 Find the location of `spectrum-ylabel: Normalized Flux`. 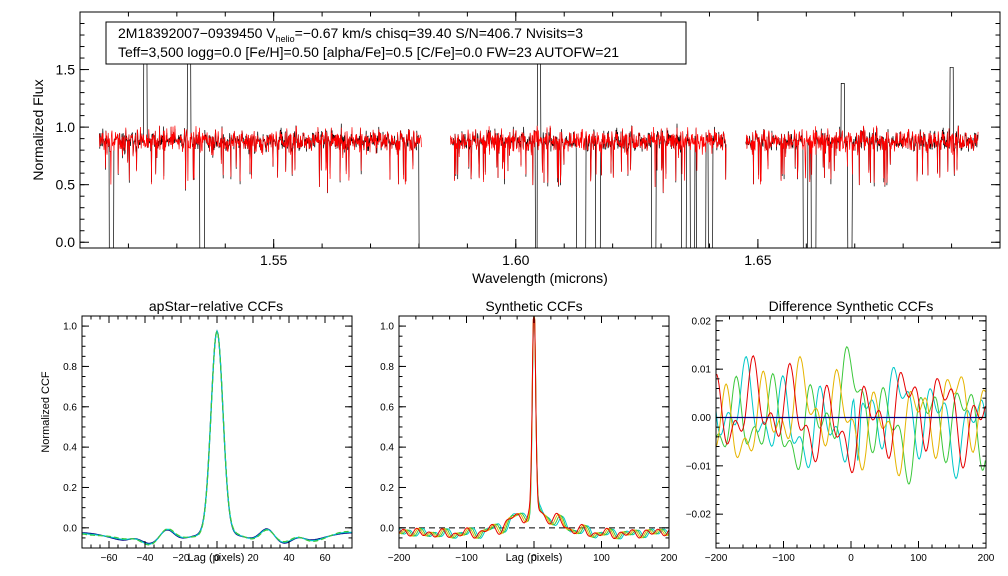

spectrum-ylabel: Normalized Flux is located at coordinates (38, 129).